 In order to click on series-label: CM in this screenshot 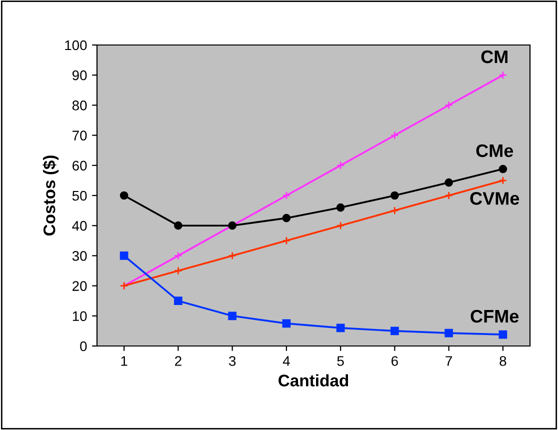, I will do `click(494, 57)`.